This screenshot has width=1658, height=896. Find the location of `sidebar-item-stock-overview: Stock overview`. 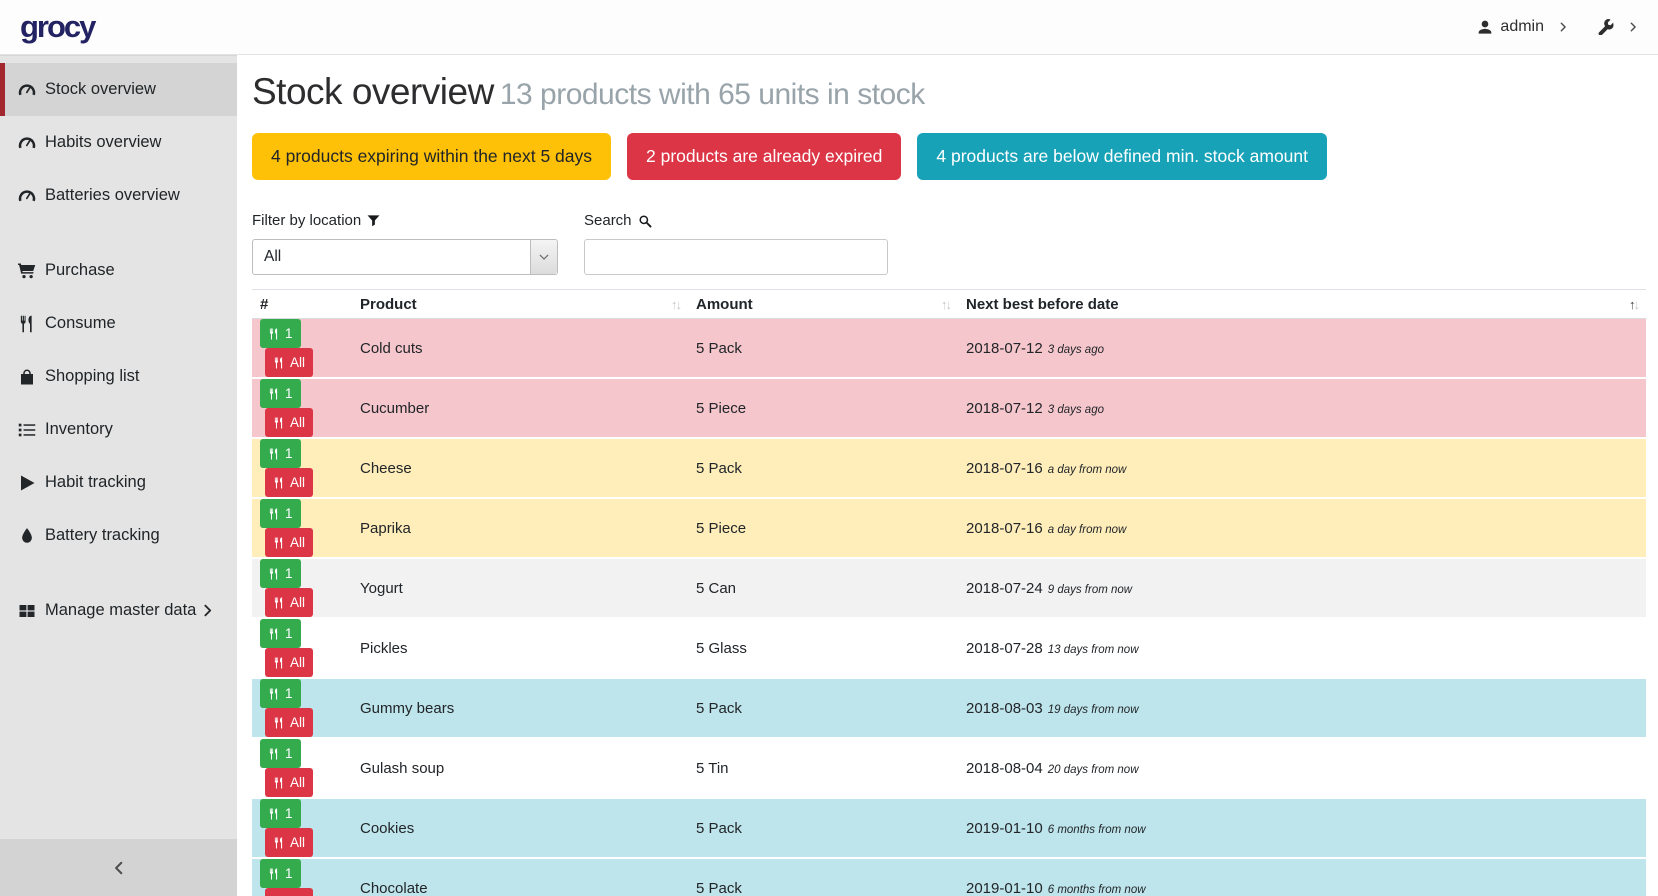

sidebar-item-stock-overview: Stock overview is located at coordinates (118, 89).